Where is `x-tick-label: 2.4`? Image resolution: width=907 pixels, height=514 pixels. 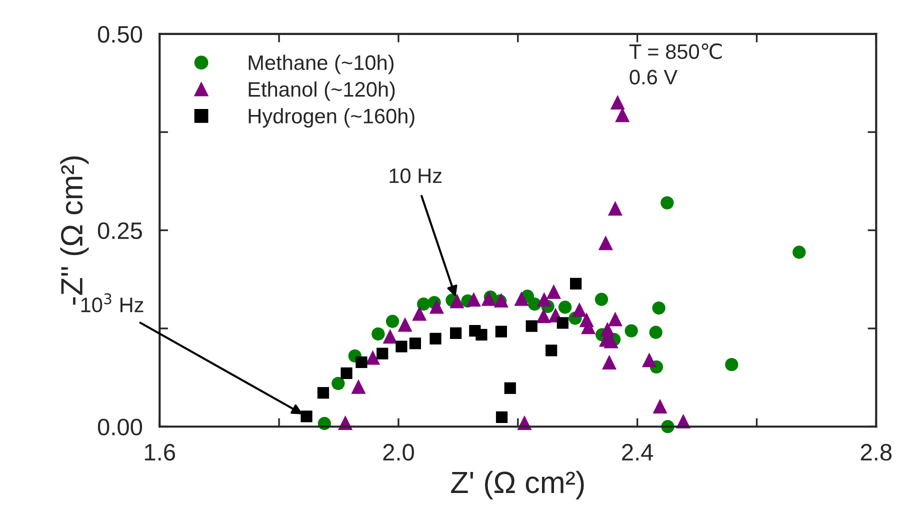 x-tick-label: 2.4 is located at coordinates (638, 452).